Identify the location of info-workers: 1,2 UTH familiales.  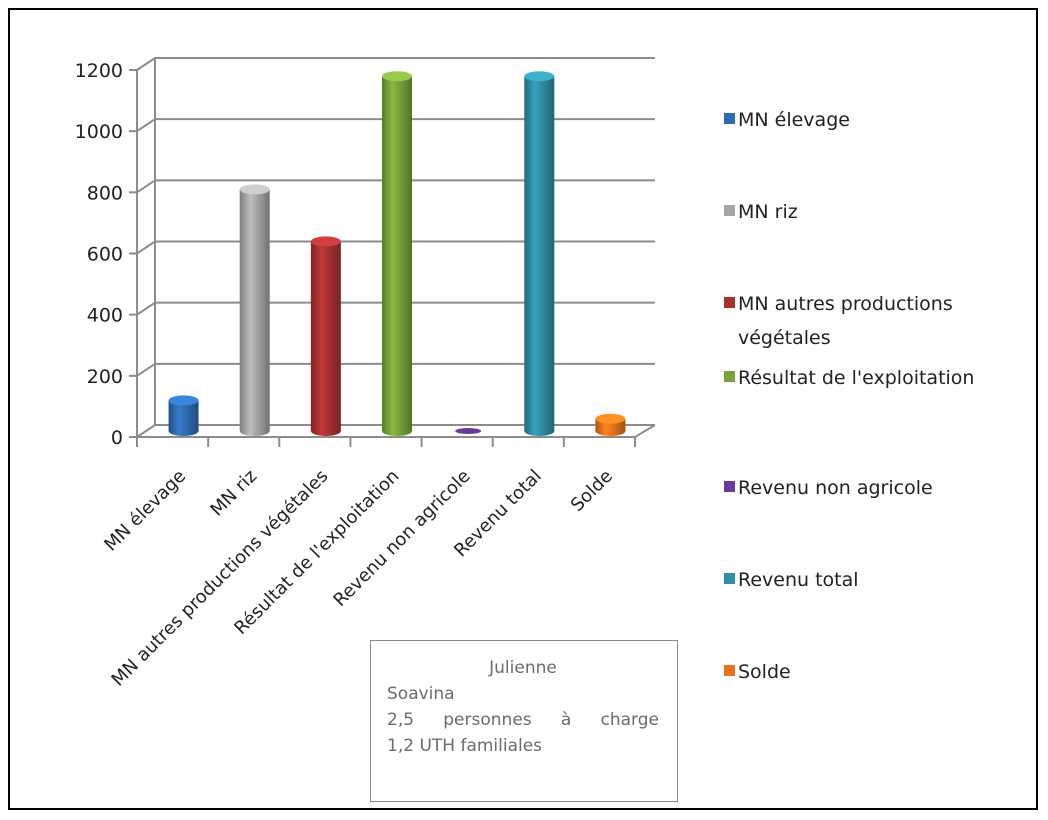
(465, 746).